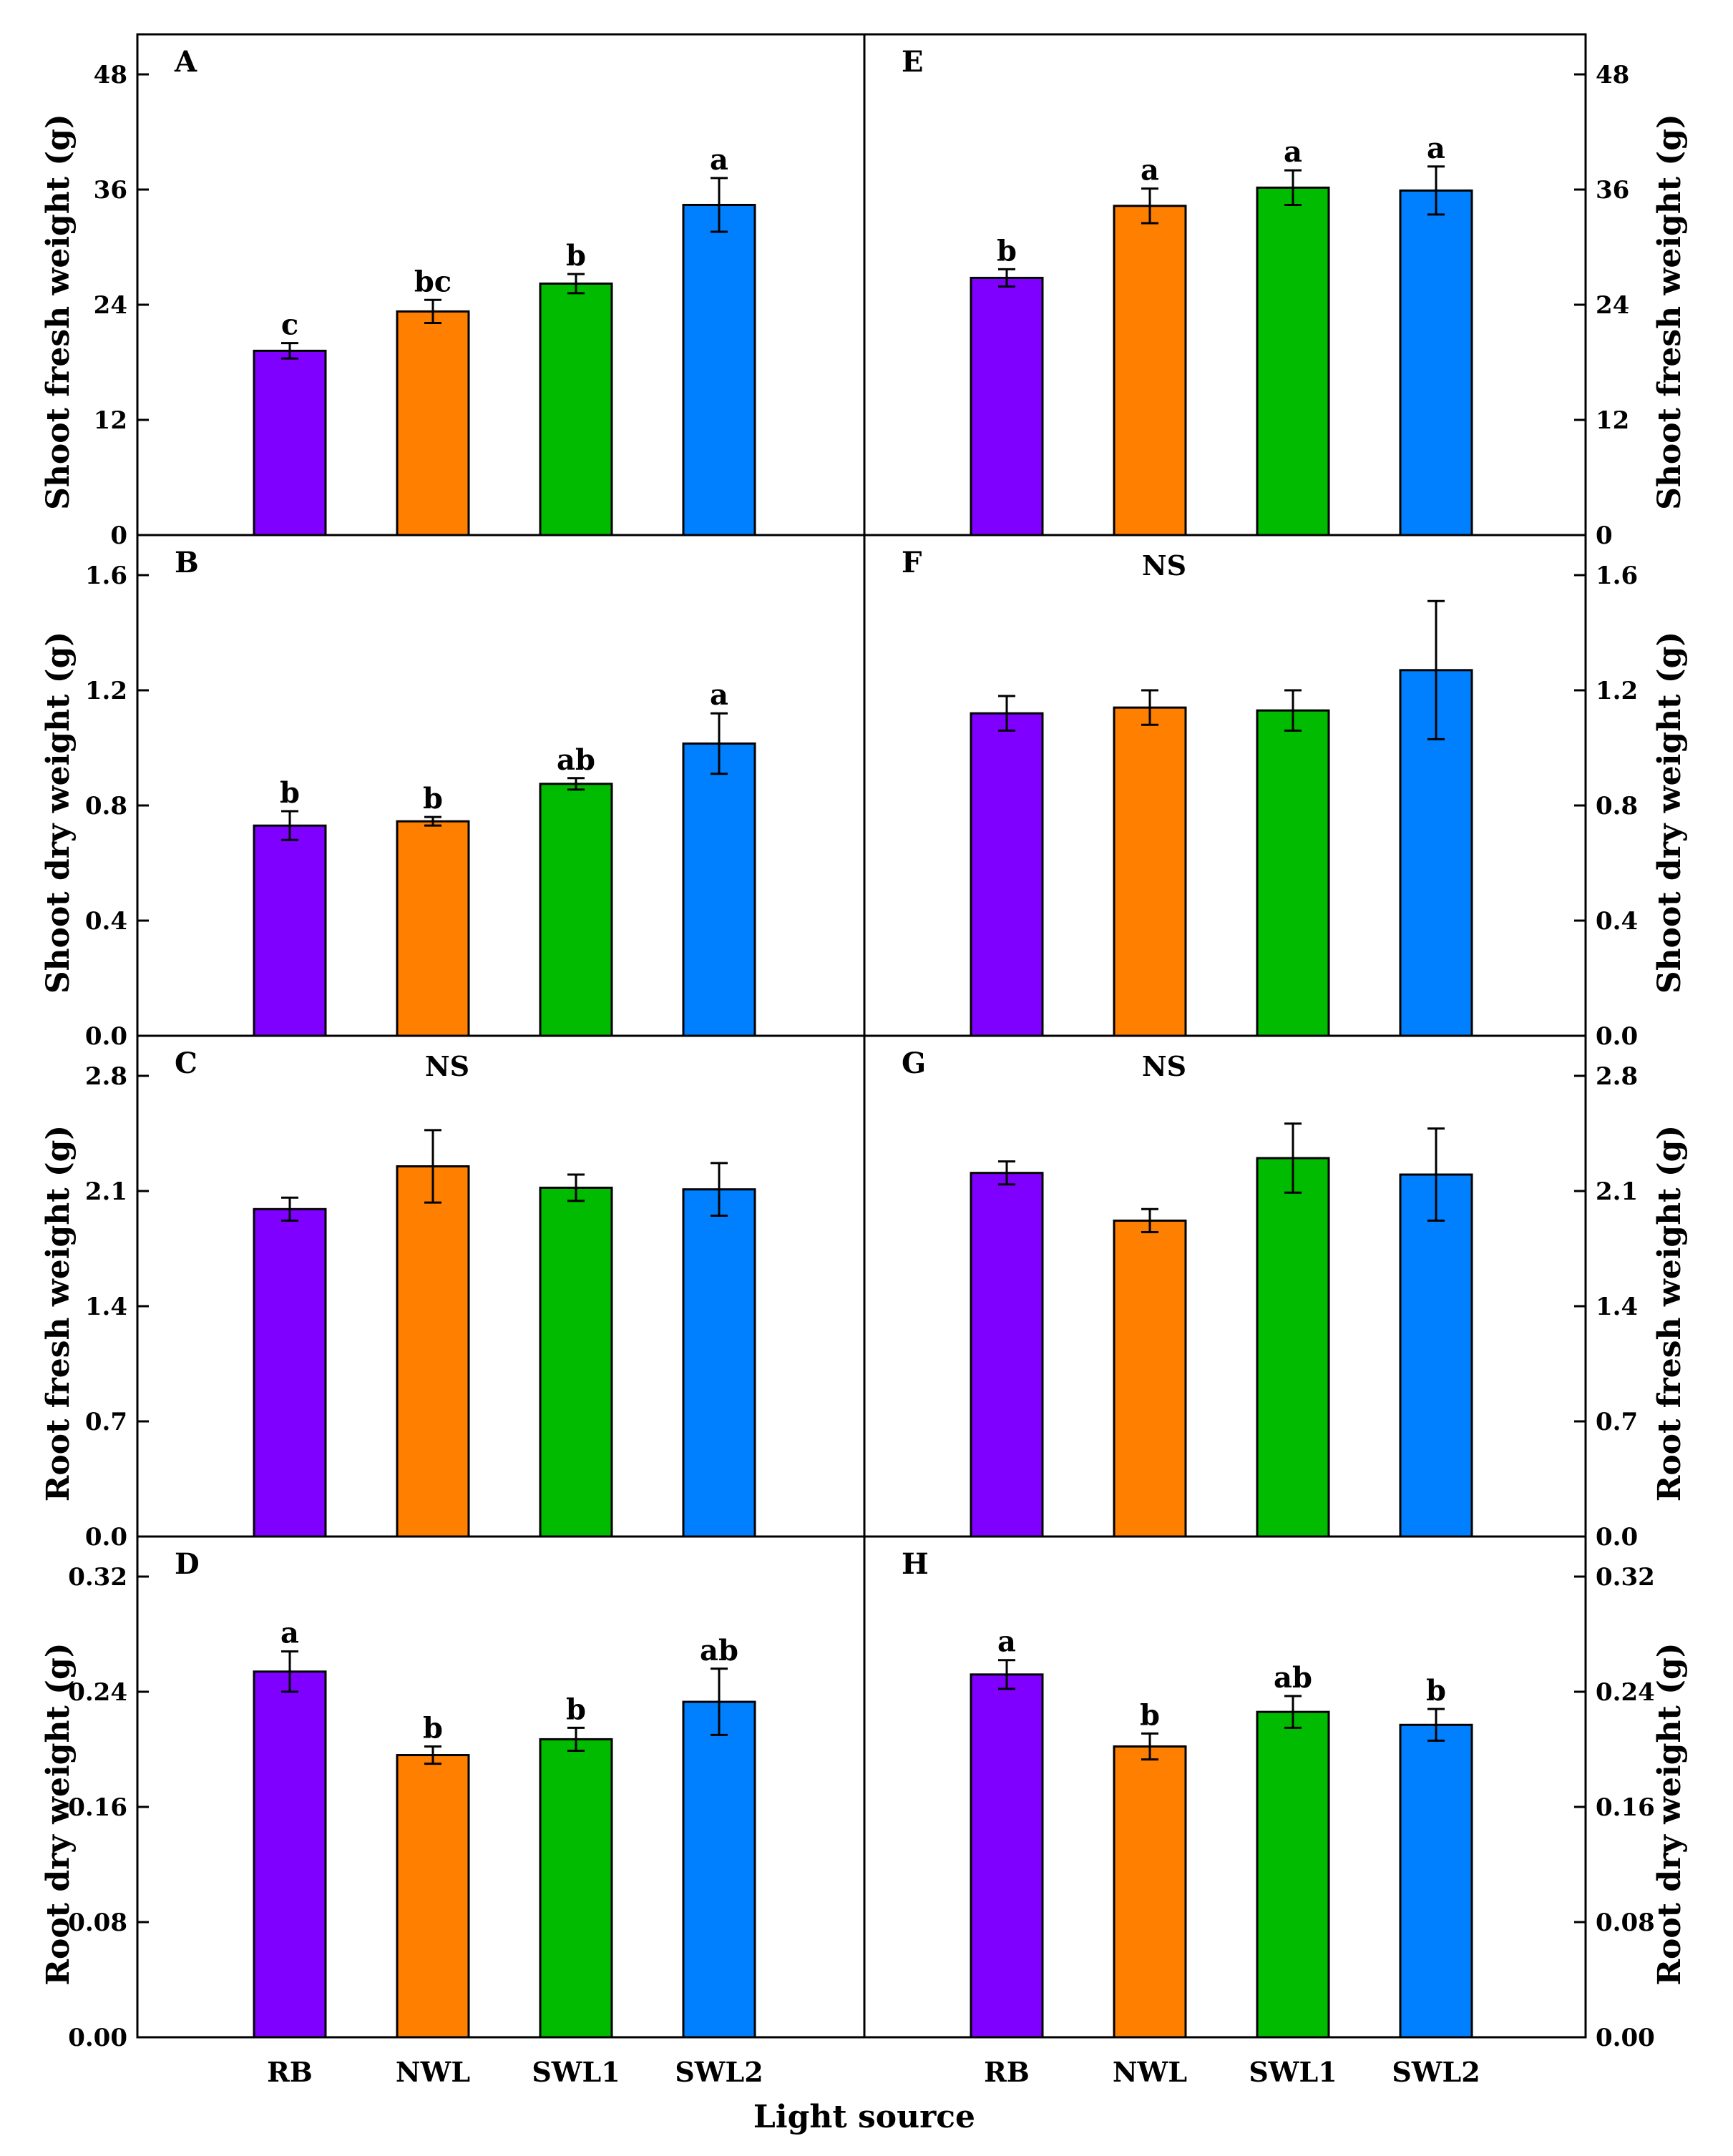  Describe the element at coordinates (576, 784) in the screenshot. I see `panel-b-error-bar-swl1` at that location.